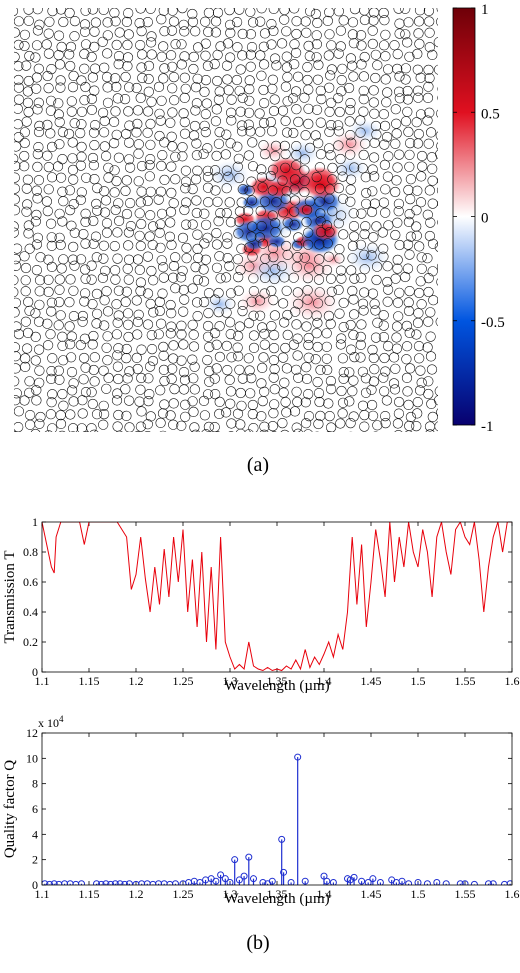  Describe the element at coordinates (277, 819) in the screenshot. I see `quality-stems` at that location.